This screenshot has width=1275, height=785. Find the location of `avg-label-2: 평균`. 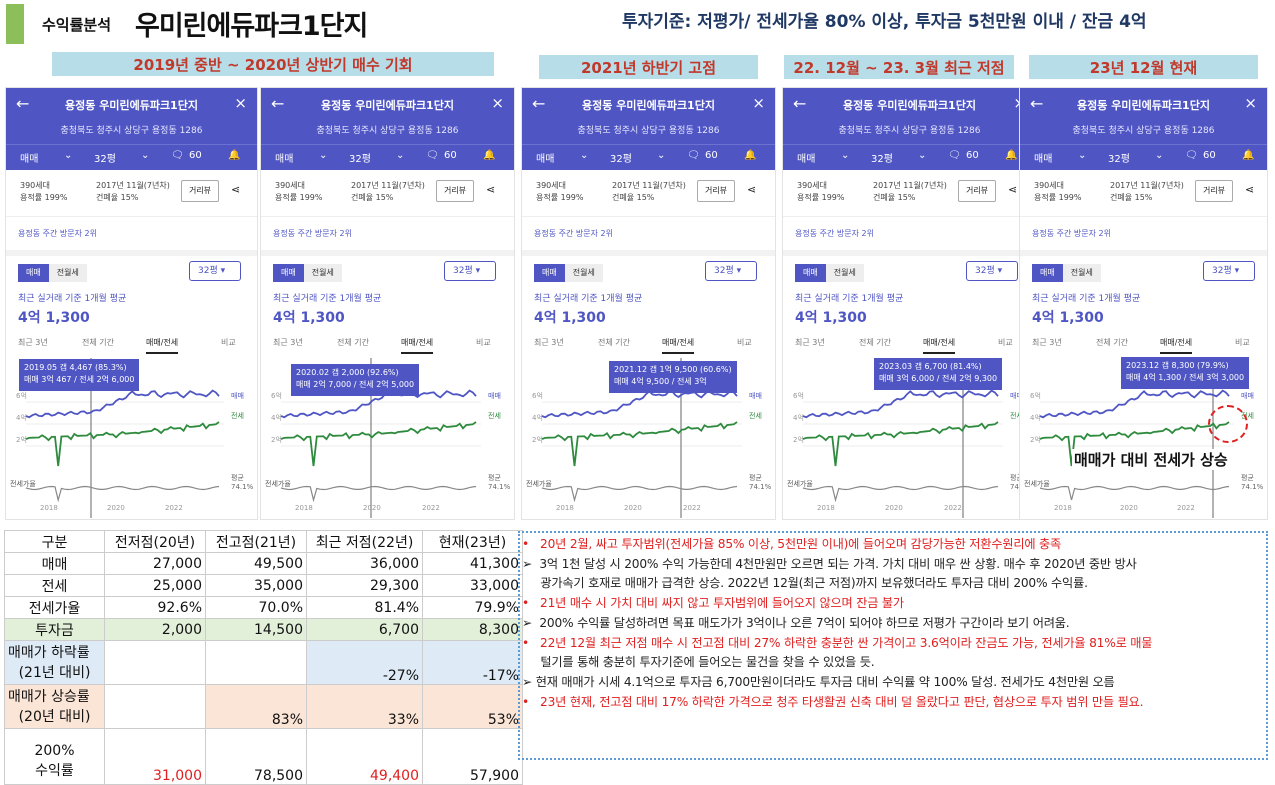

avg-label-2: 평균 is located at coordinates (1016, 477).